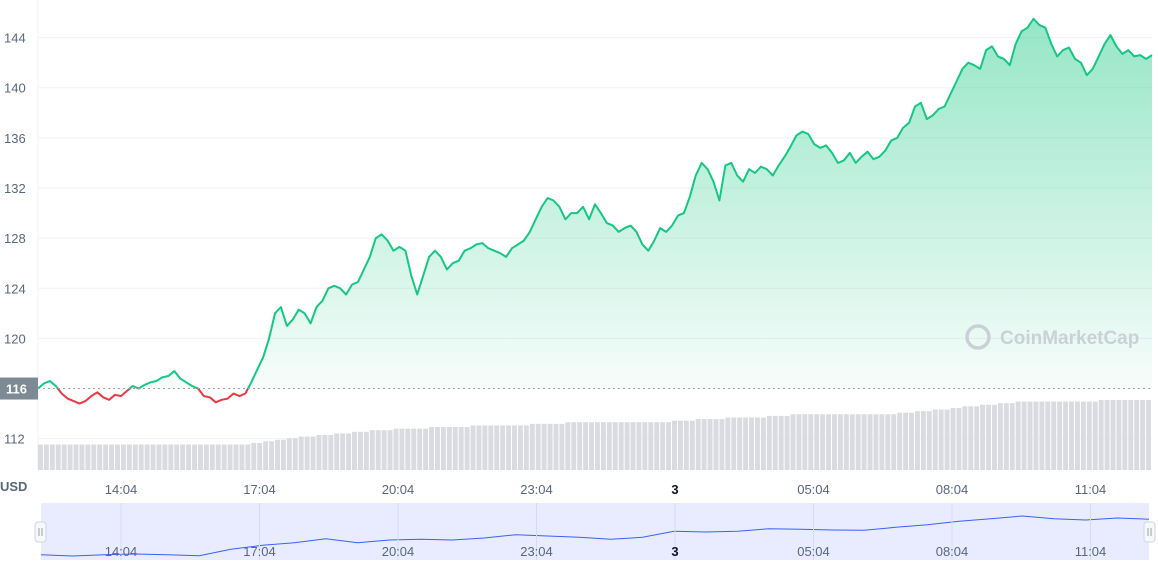 The width and height of the screenshot is (1158, 563). Describe the element at coordinates (144, 396) in the screenshot. I see `price-line-below` at that location.